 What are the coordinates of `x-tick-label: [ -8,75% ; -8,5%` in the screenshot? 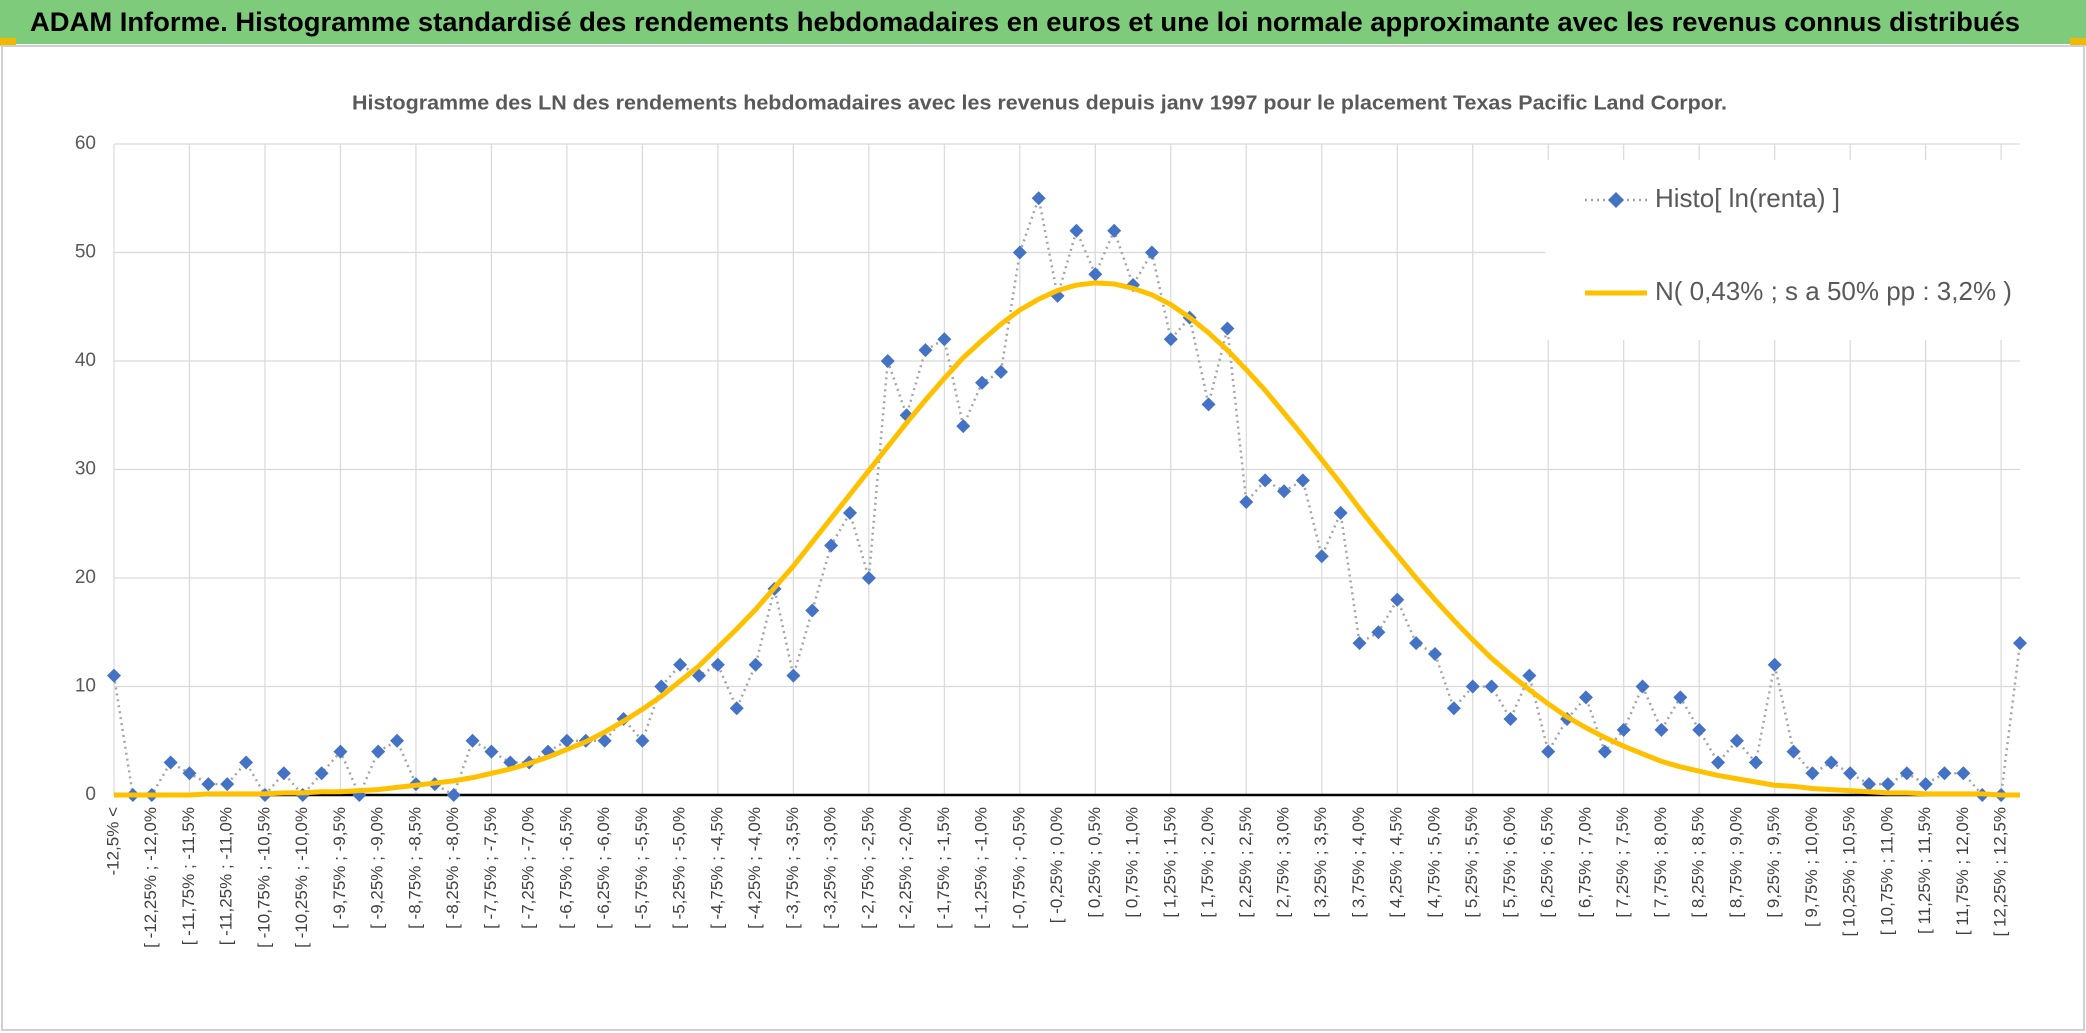 It's located at (414, 868).